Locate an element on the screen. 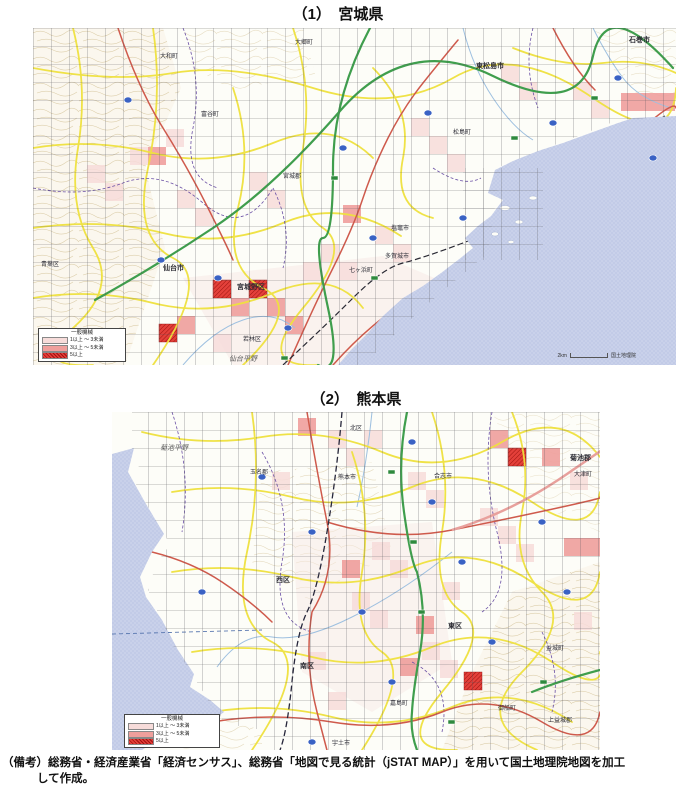 The image size is (676, 790). place-label: 北区 is located at coordinates (356, 428).